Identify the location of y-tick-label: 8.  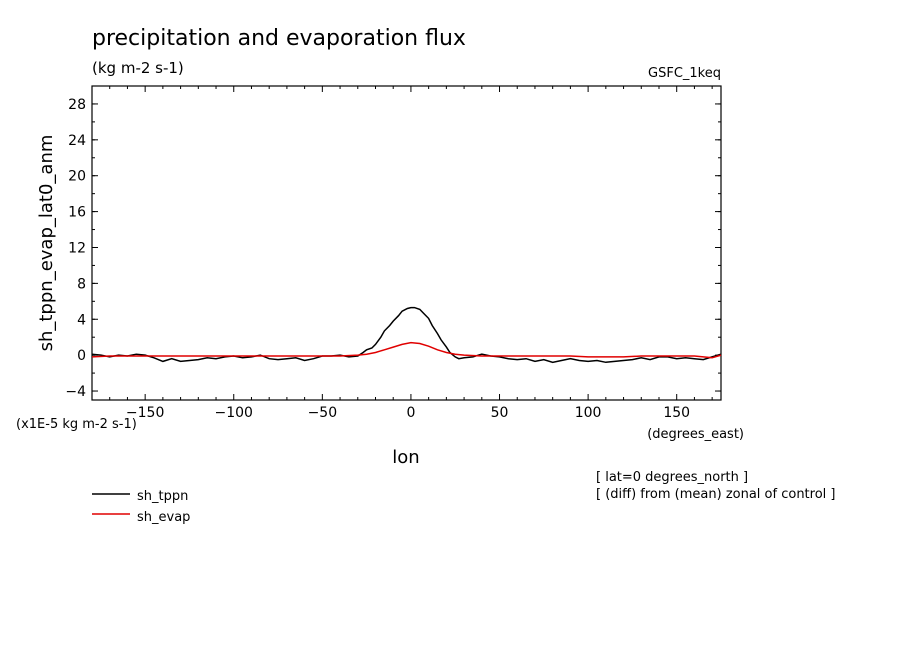
(81, 284).